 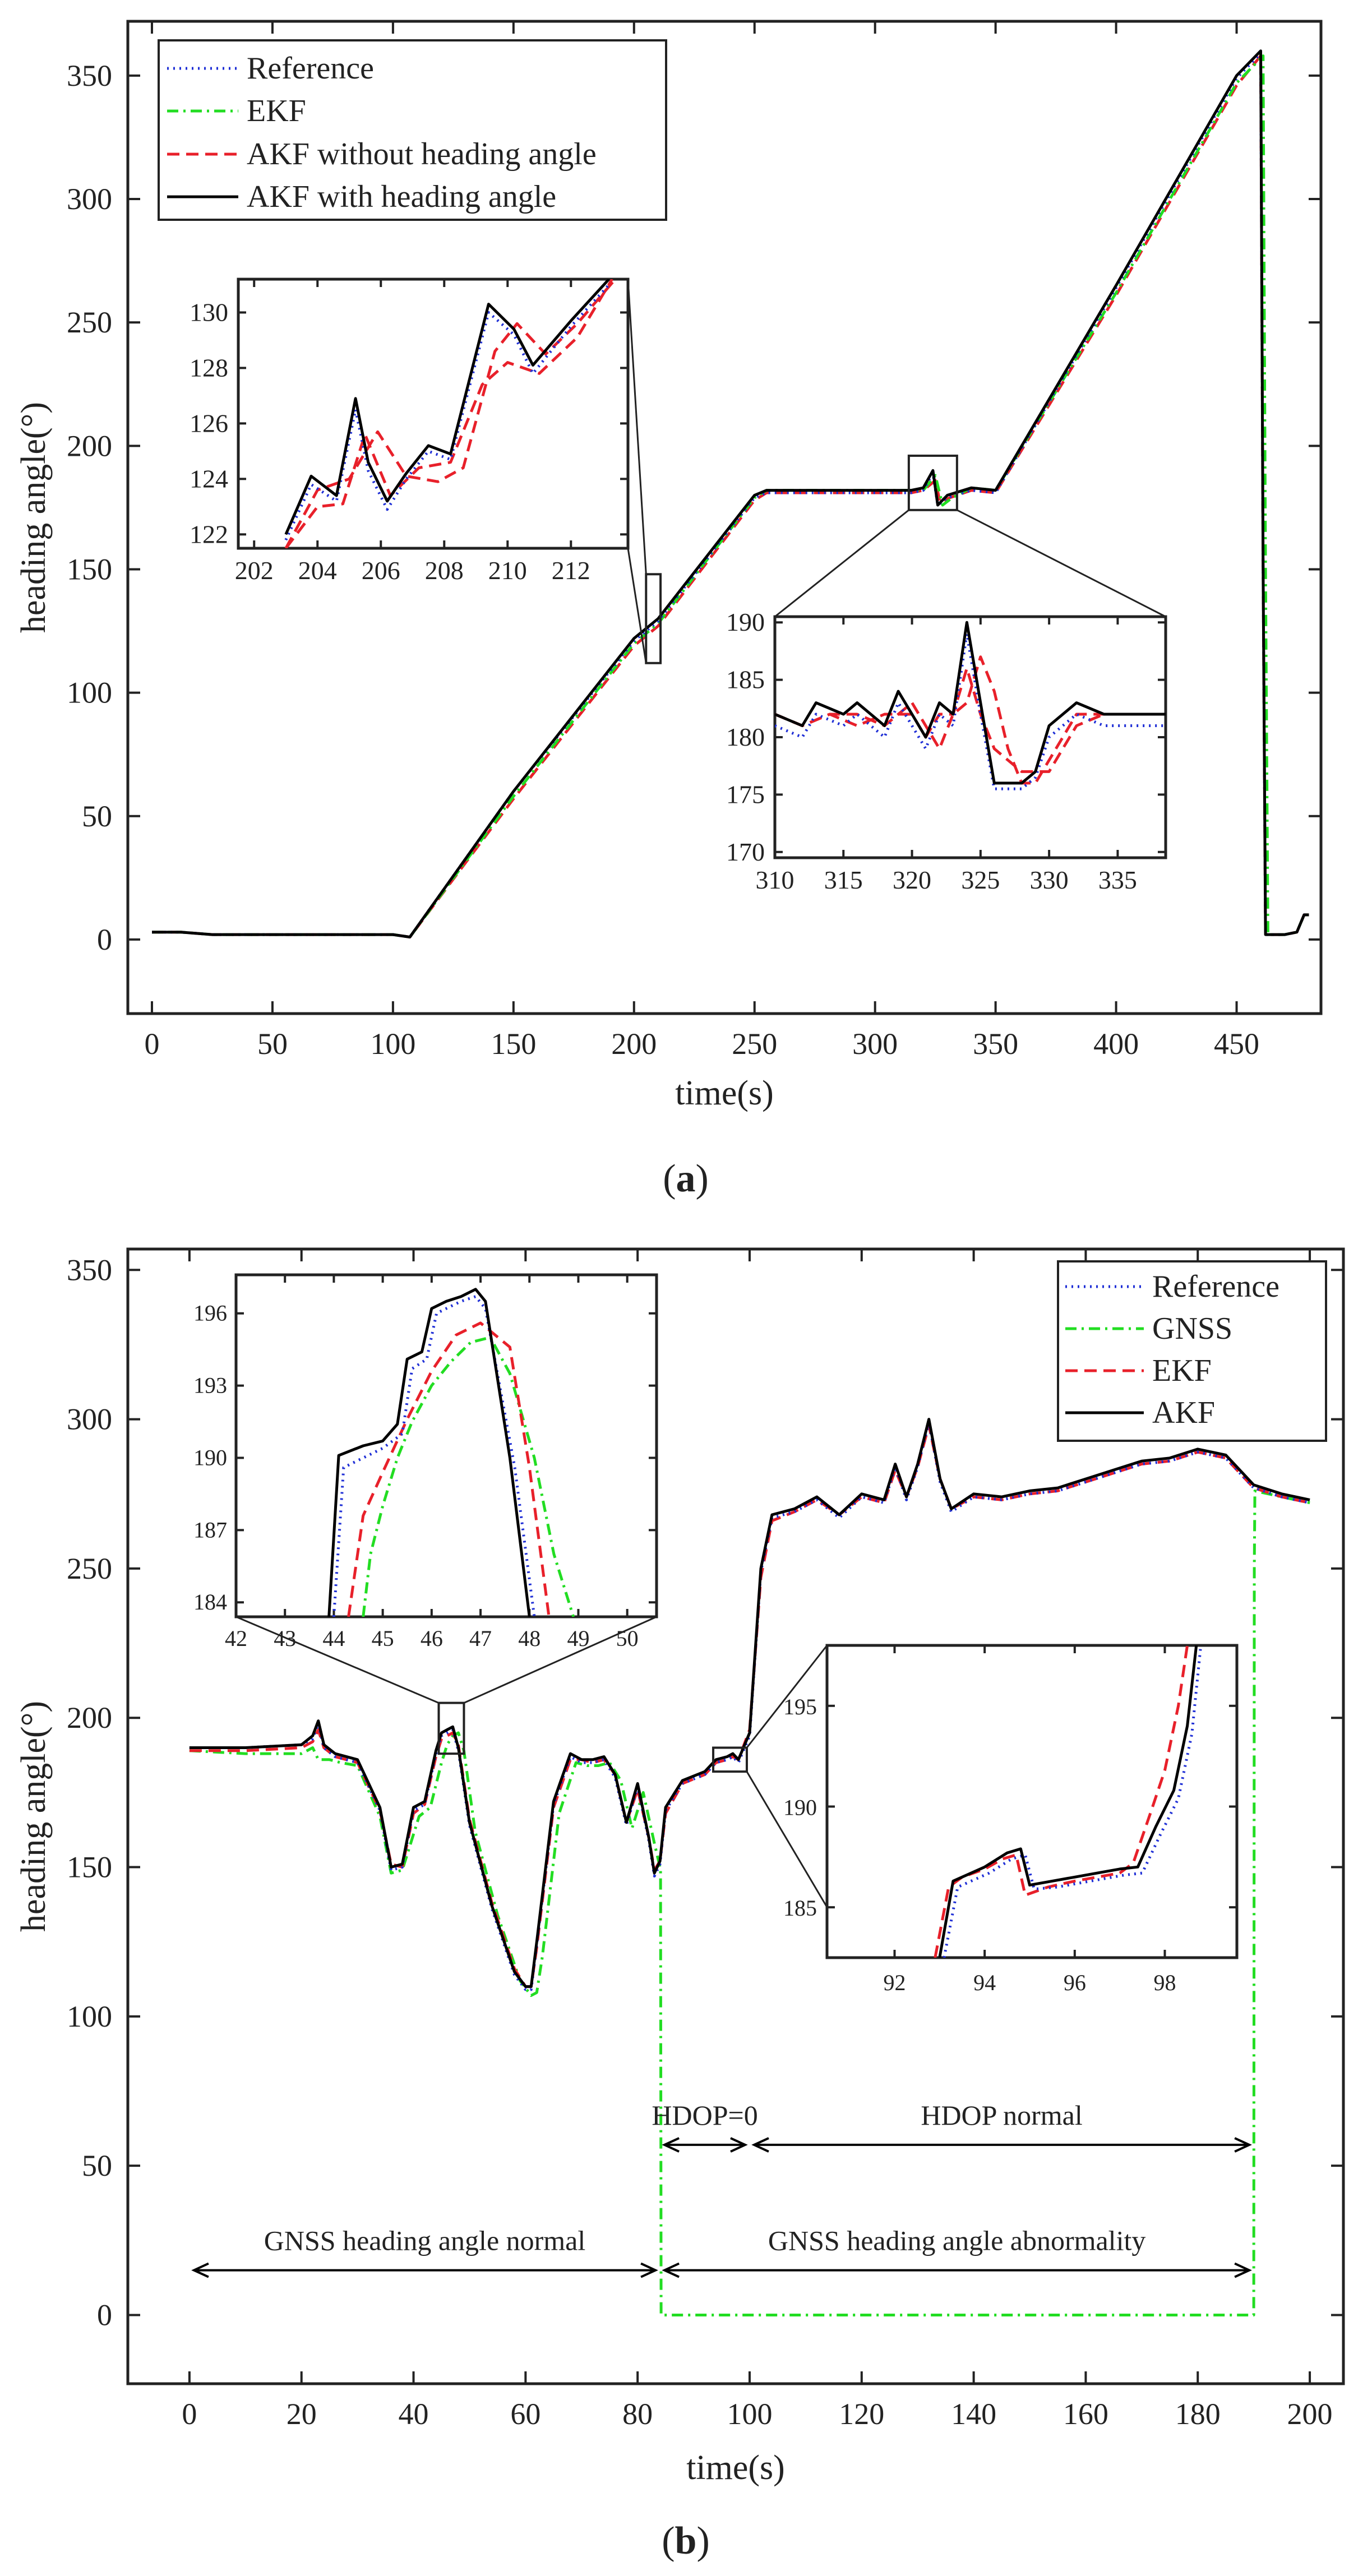 I want to click on panel-a-inset-2-x-tick-label: 330, so click(x=1049, y=880).